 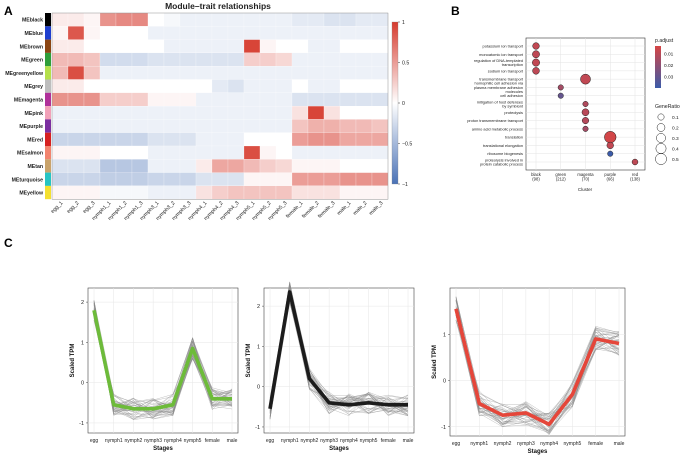 I want to click on x-axis-tick-label: nymph3, so click(x=153, y=441).